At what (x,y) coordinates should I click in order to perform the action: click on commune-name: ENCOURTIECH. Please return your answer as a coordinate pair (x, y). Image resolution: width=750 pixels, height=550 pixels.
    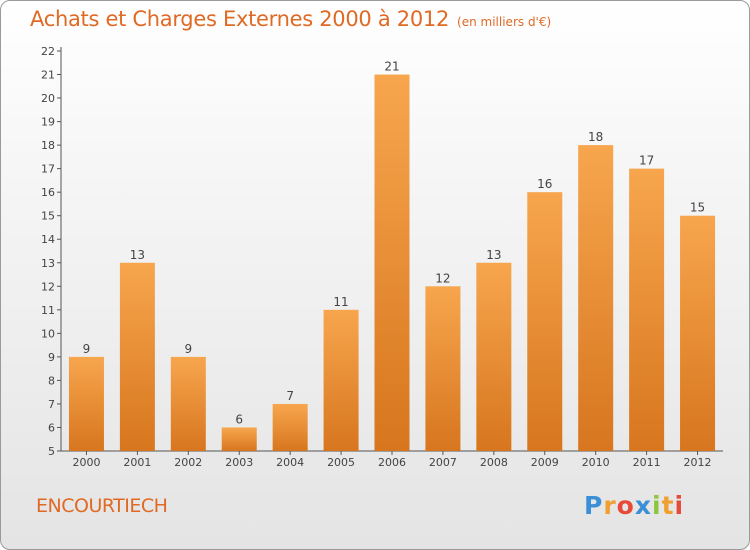
    Looking at the image, I should click on (102, 506).